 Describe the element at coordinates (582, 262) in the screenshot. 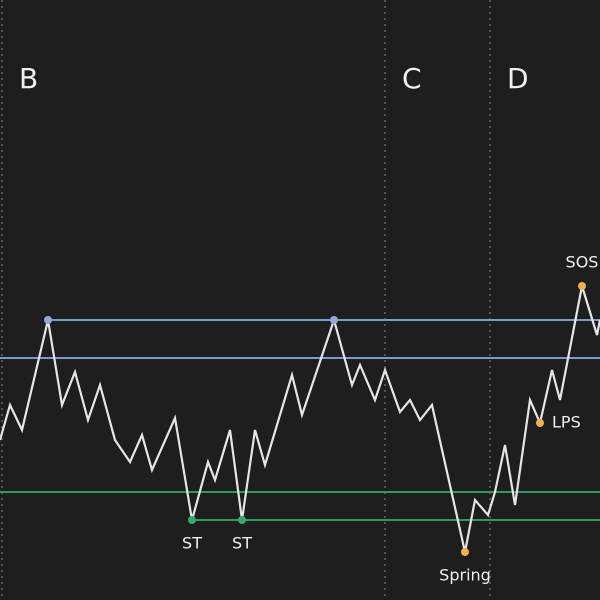

I see `event-label: SOS` at that location.